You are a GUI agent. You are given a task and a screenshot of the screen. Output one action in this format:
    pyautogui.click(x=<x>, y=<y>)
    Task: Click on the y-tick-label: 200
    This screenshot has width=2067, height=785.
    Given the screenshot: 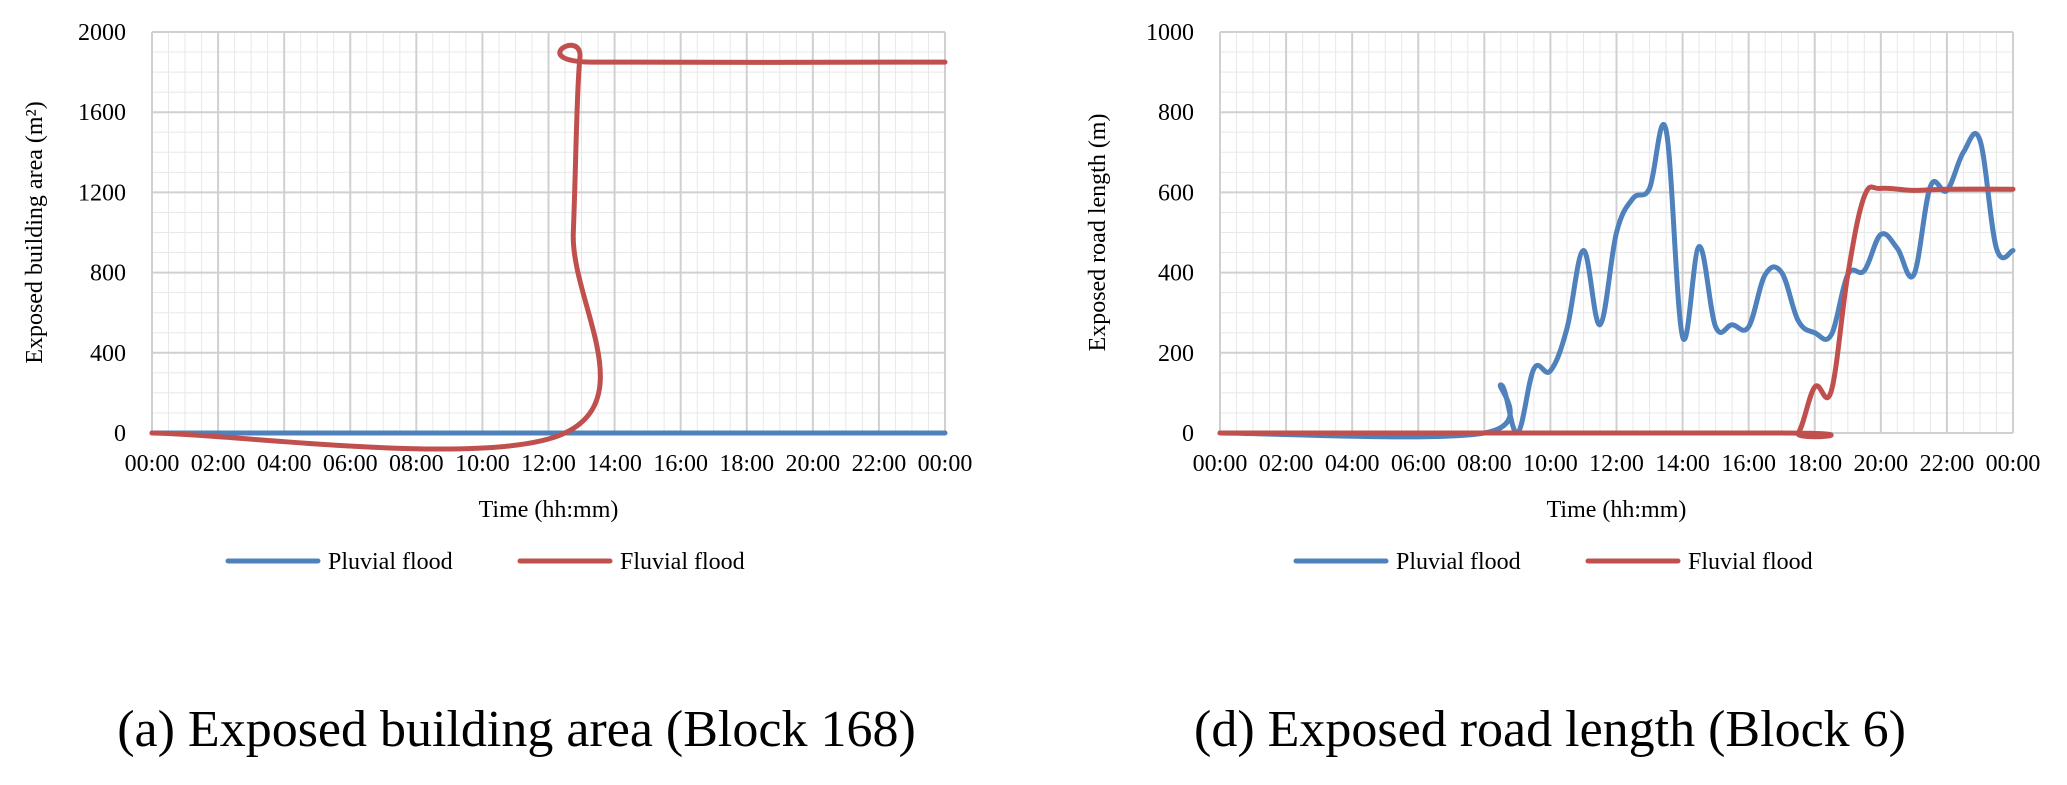 What is the action you would take?
    pyautogui.click(x=1176, y=354)
    